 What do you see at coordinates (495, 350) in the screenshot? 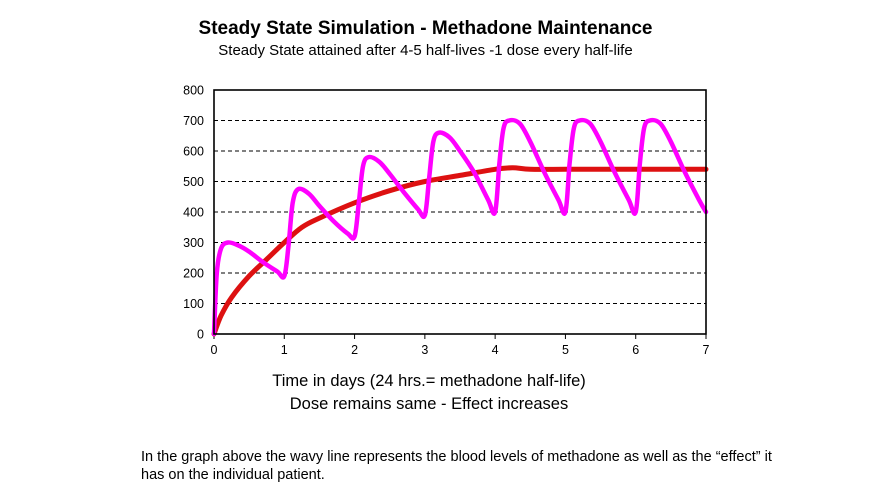
I see `x-tick-label: 4` at bounding box center [495, 350].